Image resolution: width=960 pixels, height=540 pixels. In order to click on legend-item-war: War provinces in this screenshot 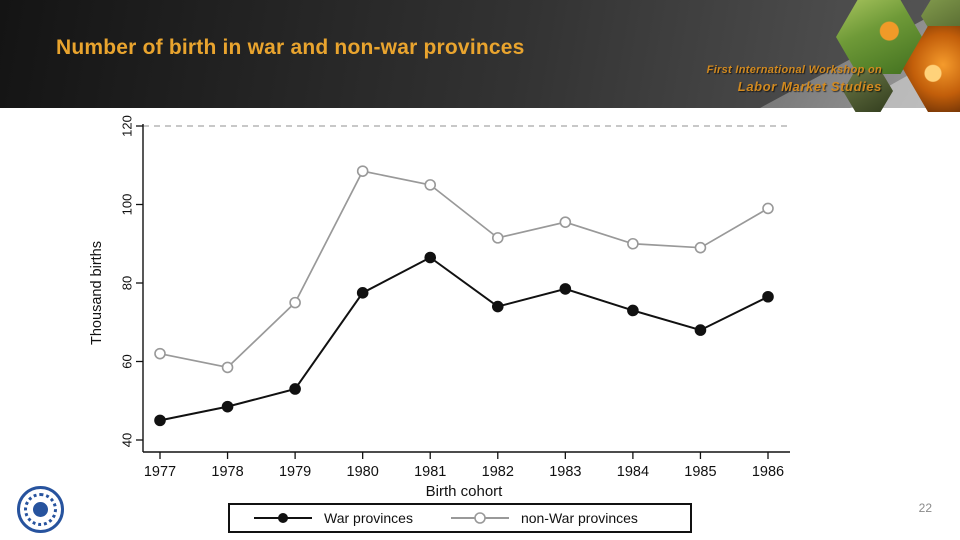, I will do `click(332, 518)`.